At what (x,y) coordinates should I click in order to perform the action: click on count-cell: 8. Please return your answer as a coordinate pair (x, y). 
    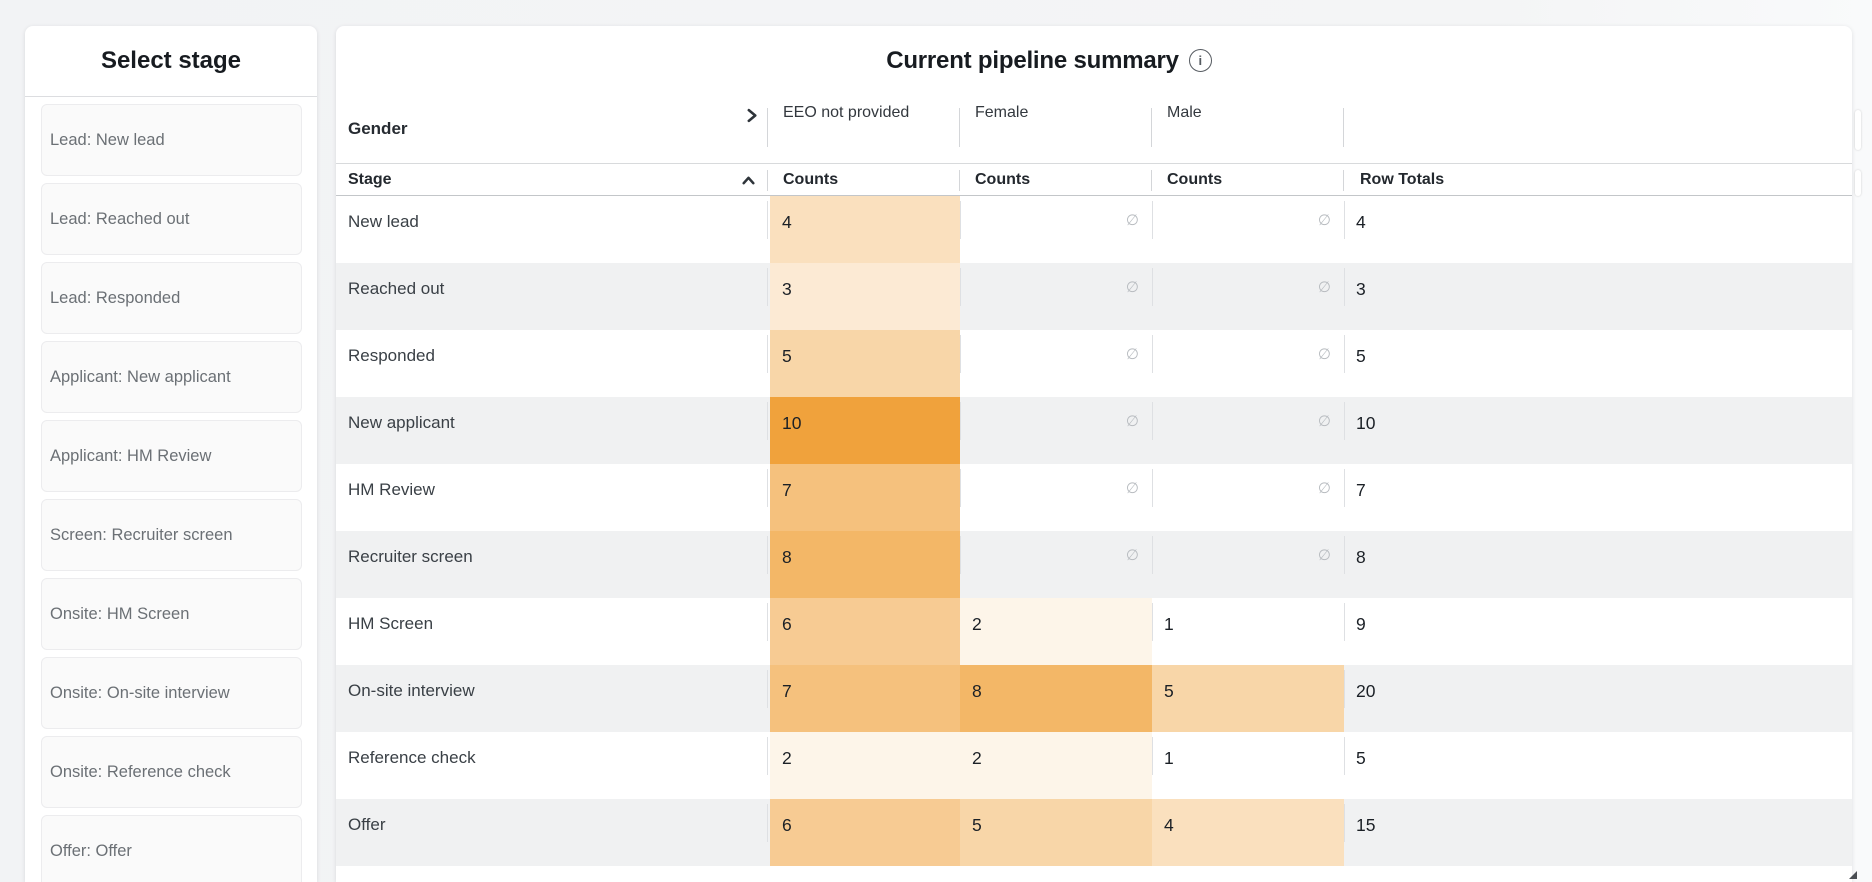
    Looking at the image, I should click on (1056, 698).